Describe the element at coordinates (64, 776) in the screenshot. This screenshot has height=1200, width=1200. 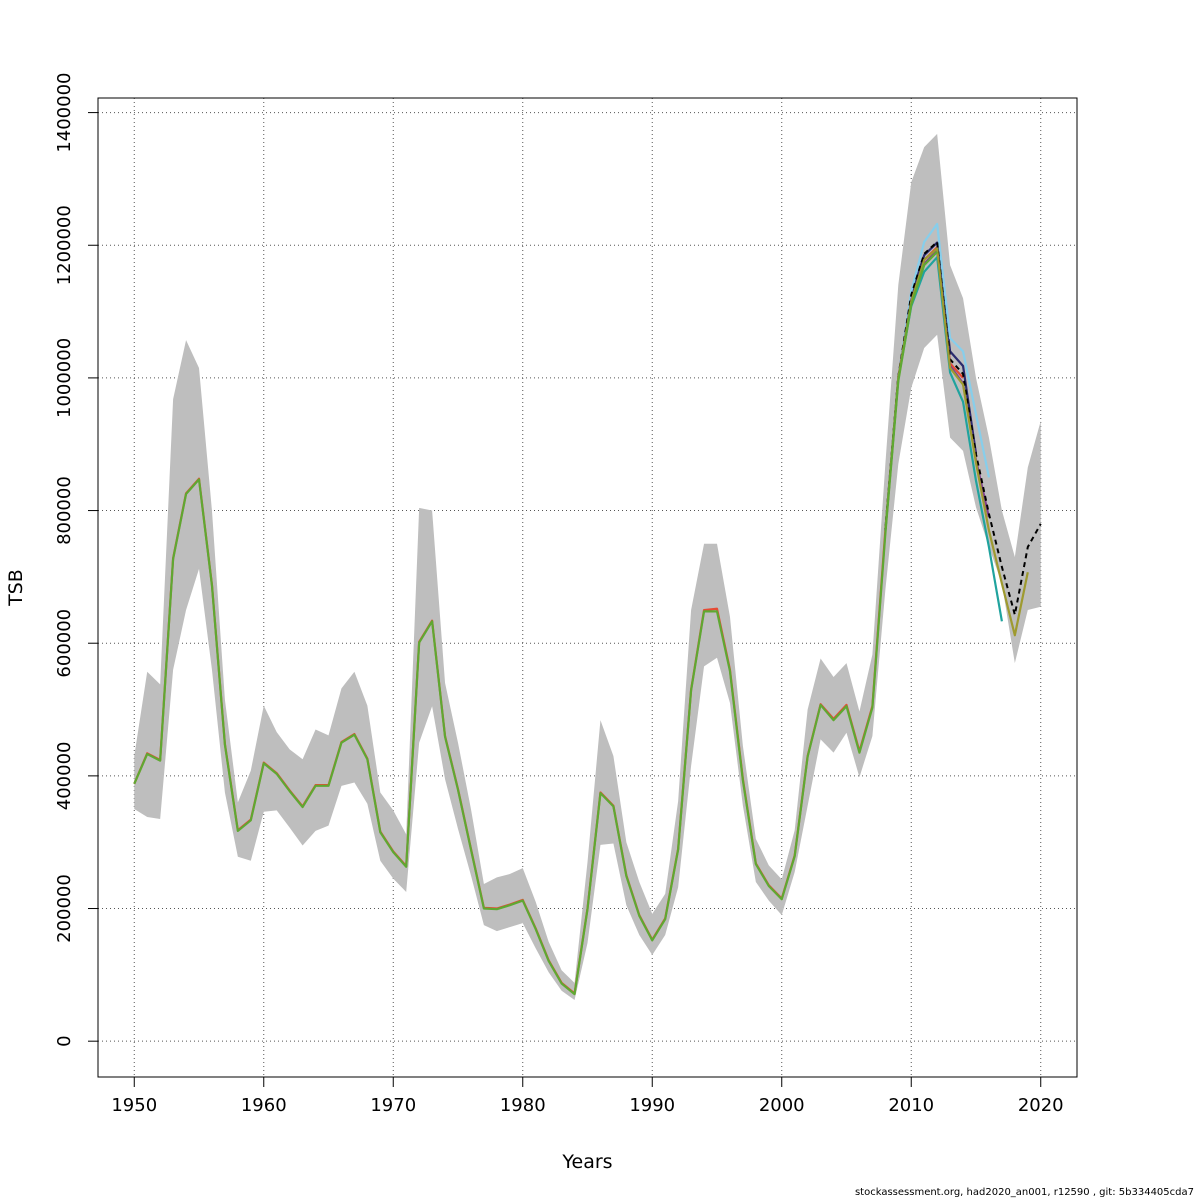
I see `y-tick-label-400000: 400000` at that location.